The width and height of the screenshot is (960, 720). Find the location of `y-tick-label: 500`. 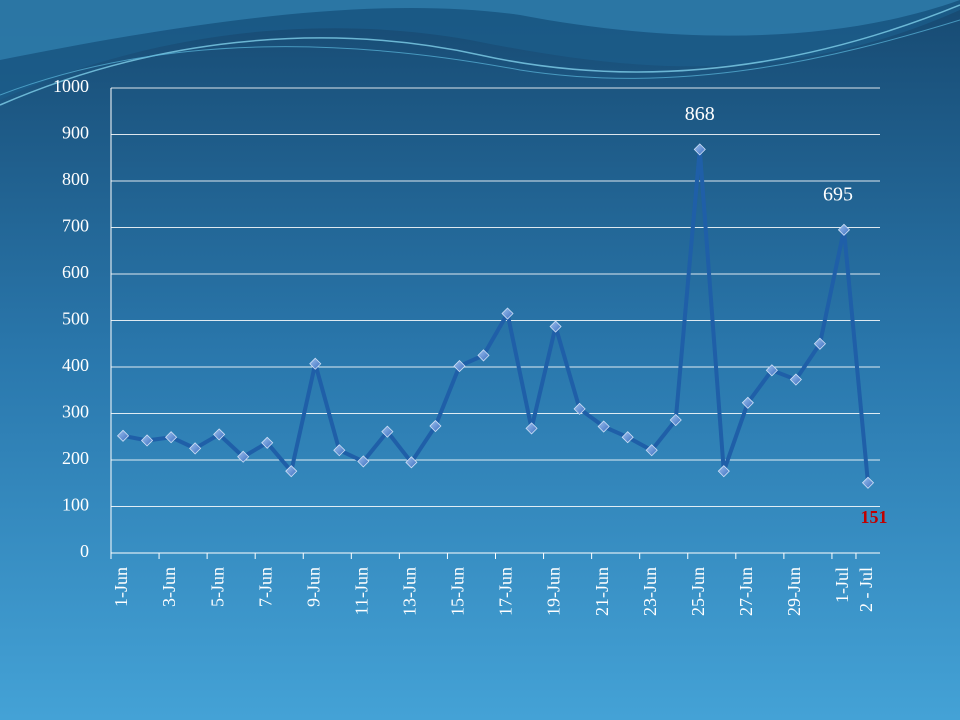

y-tick-label: 500 is located at coordinates (75, 319).